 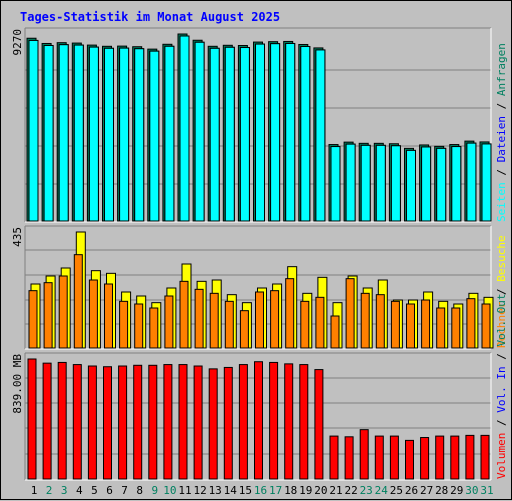 What do you see at coordinates (34, 490) in the screenshot?
I see `x-tick-label: 1` at bounding box center [34, 490].